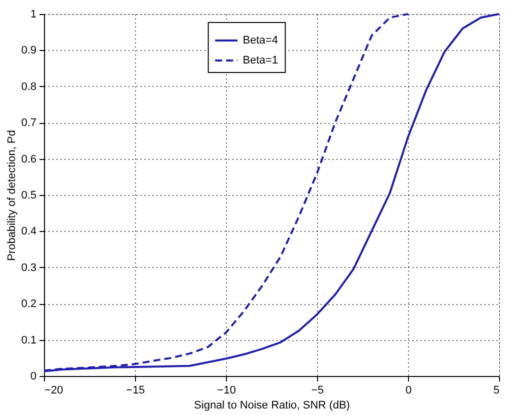 The height and width of the screenshot is (415, 519). Describe the element at coordinates (28, 50) in the screenshot. I see `y-tick-label: 0.9` at that location.